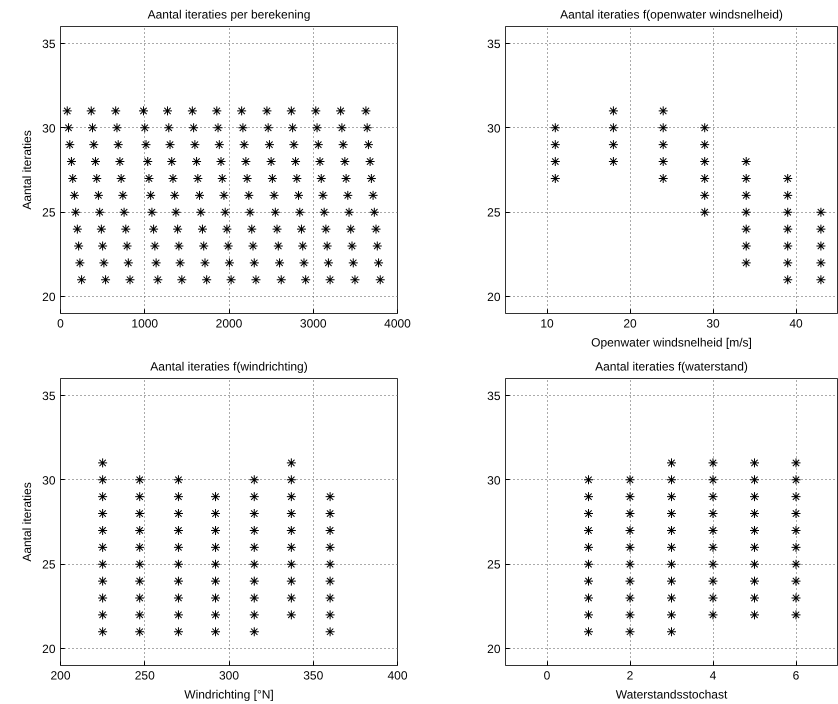 This screenshot has width=838, height=704. Describe the element at coordinates (313, 675) in the screenshot. I see `x-tick-label: 350` at that location.